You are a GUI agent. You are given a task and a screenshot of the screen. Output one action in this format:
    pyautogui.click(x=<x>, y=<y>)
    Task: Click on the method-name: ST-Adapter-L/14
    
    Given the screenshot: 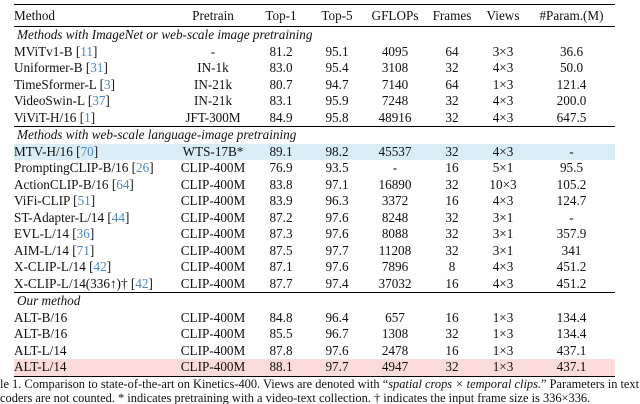 What is the action you would take?
    pyautogui.click(x=59, y=217)
    